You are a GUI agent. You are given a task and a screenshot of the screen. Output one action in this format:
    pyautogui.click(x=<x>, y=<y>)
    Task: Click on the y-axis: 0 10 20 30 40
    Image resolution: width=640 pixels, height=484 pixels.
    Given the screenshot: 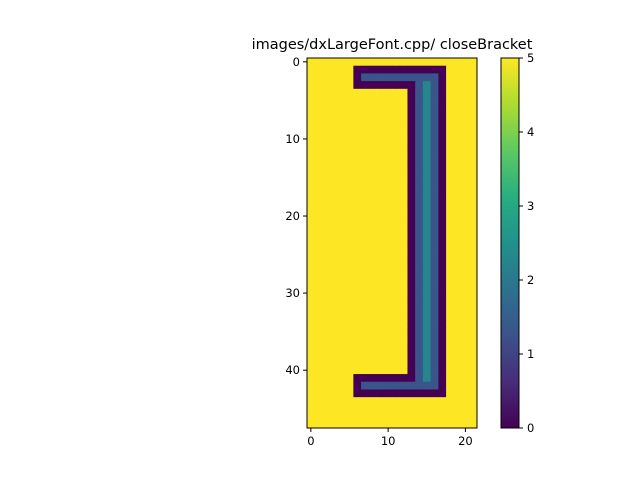 What is the action you would take?
    pyautogui.click(x=296, y=216)
    